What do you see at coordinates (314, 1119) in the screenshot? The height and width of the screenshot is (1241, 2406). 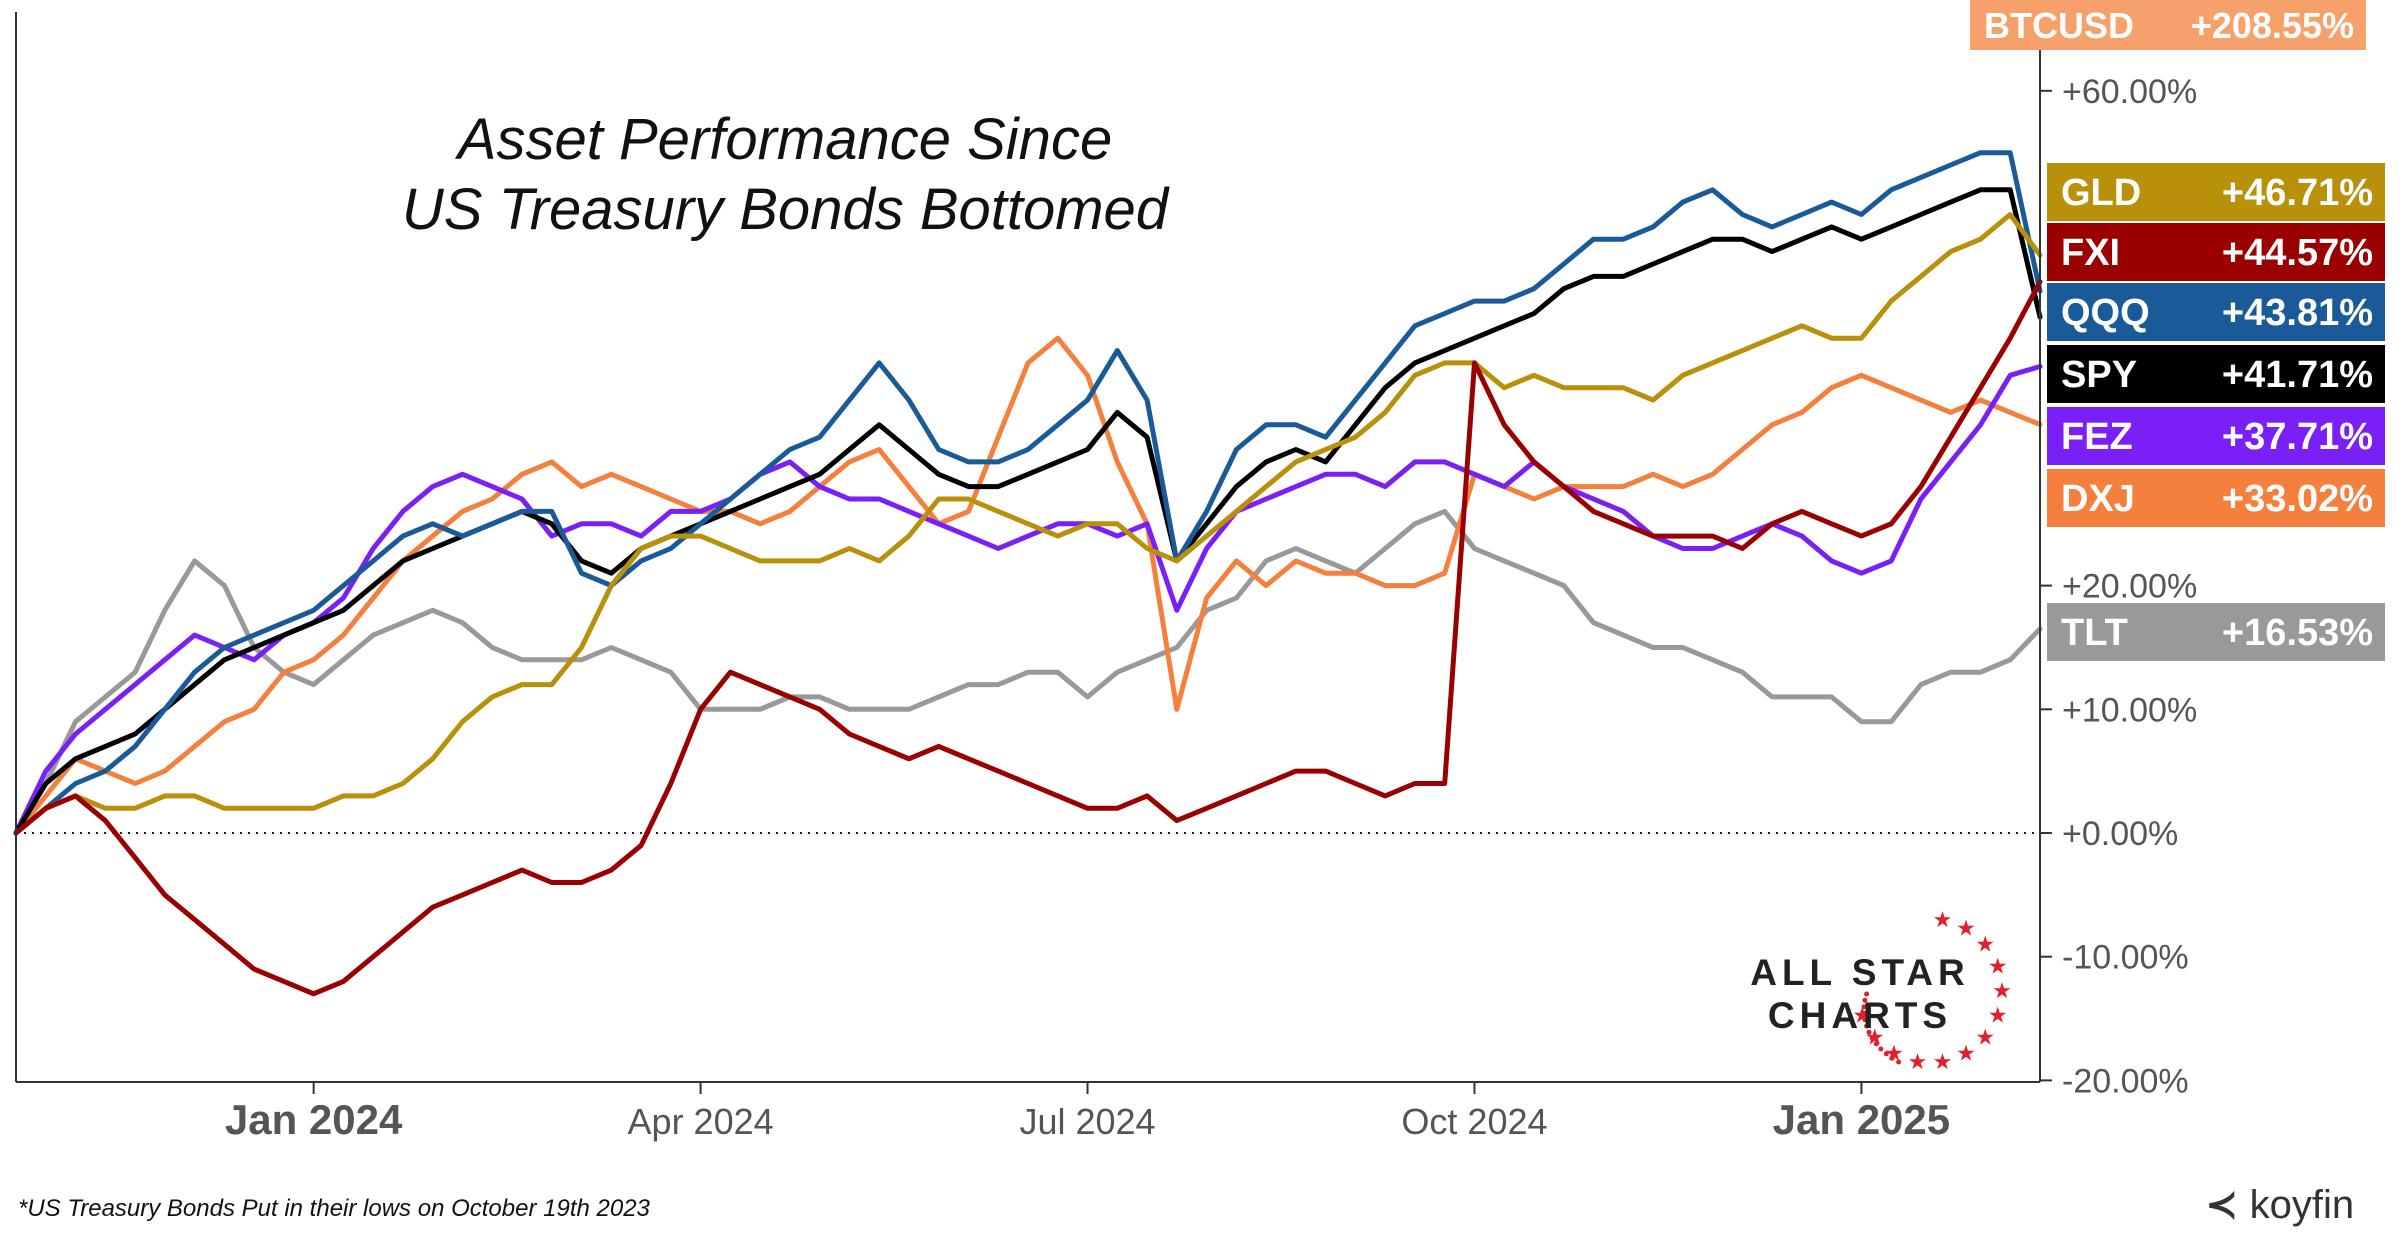 I see `x-tick-label: Jan 2024` at bounding box center [314, 1119].